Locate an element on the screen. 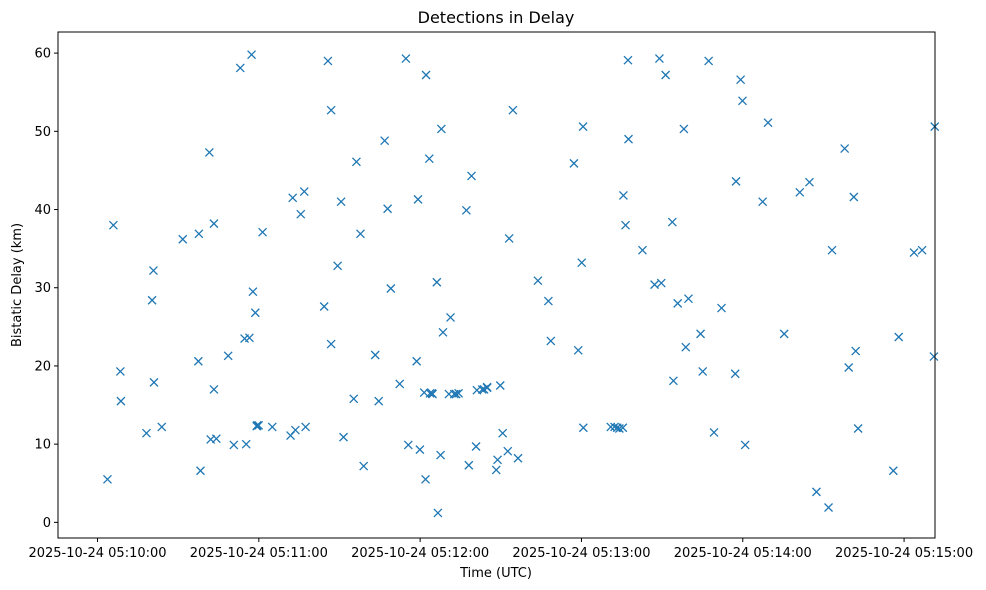 This screenshot has width=986, height=590. x-tick-label: 2025-10-24 05:11:00 is located at coordinates (259, 553).